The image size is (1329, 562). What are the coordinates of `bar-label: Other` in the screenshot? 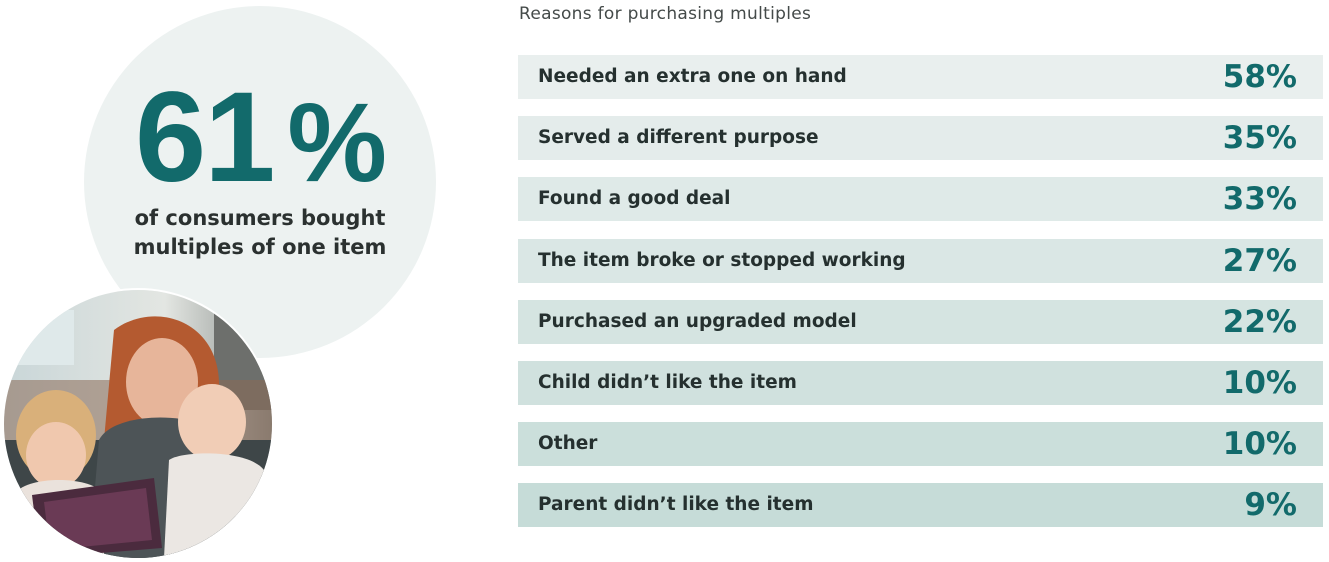 It's located at (568, 443).